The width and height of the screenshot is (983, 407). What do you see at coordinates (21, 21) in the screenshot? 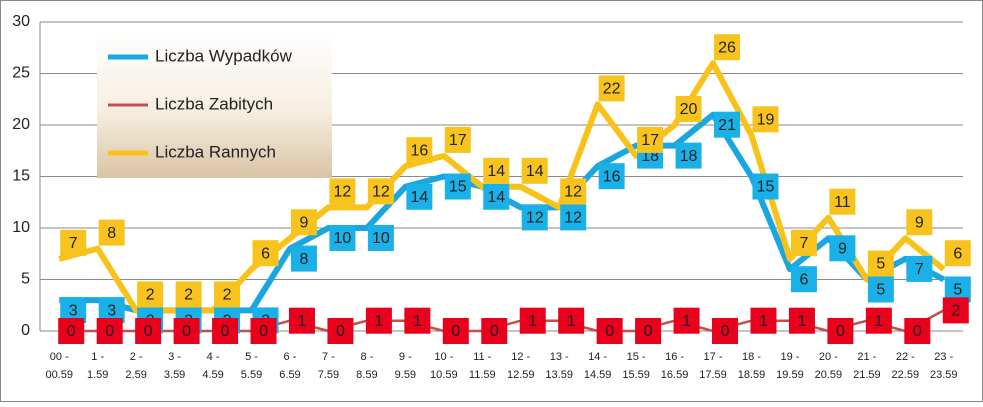
I see `y-tick-label: 30` at bounding box center [21, 21].